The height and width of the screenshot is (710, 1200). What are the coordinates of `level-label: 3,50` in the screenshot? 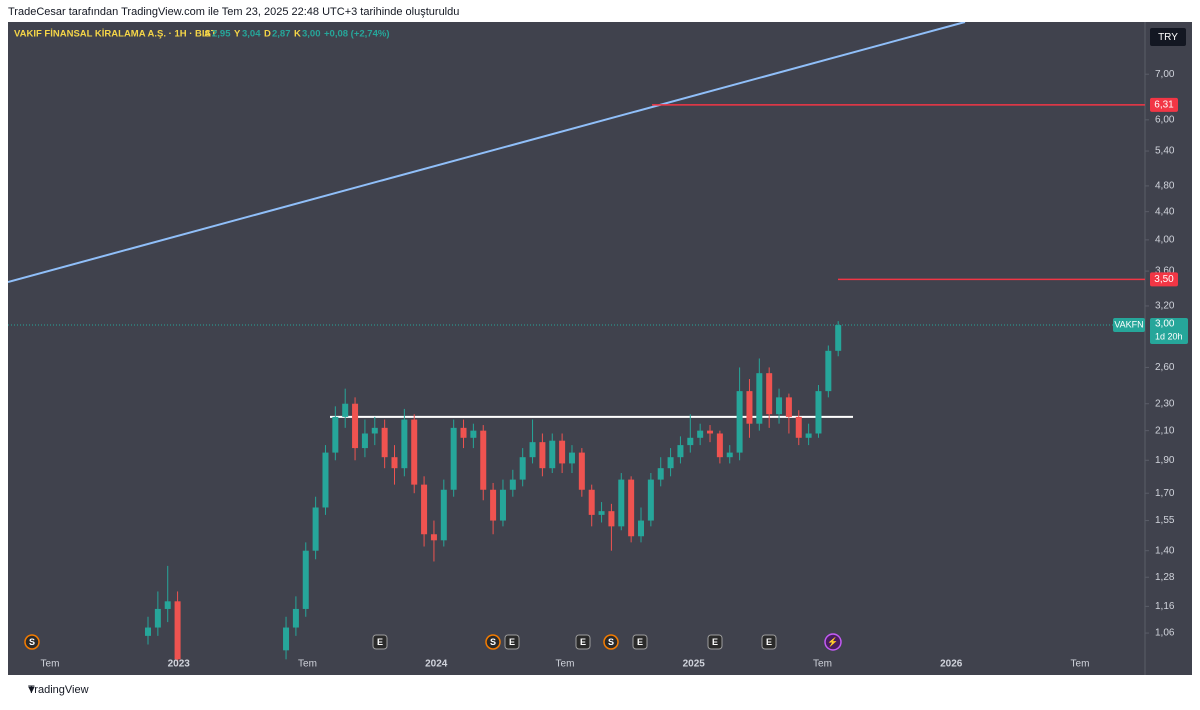 It's located at (1164, 279).